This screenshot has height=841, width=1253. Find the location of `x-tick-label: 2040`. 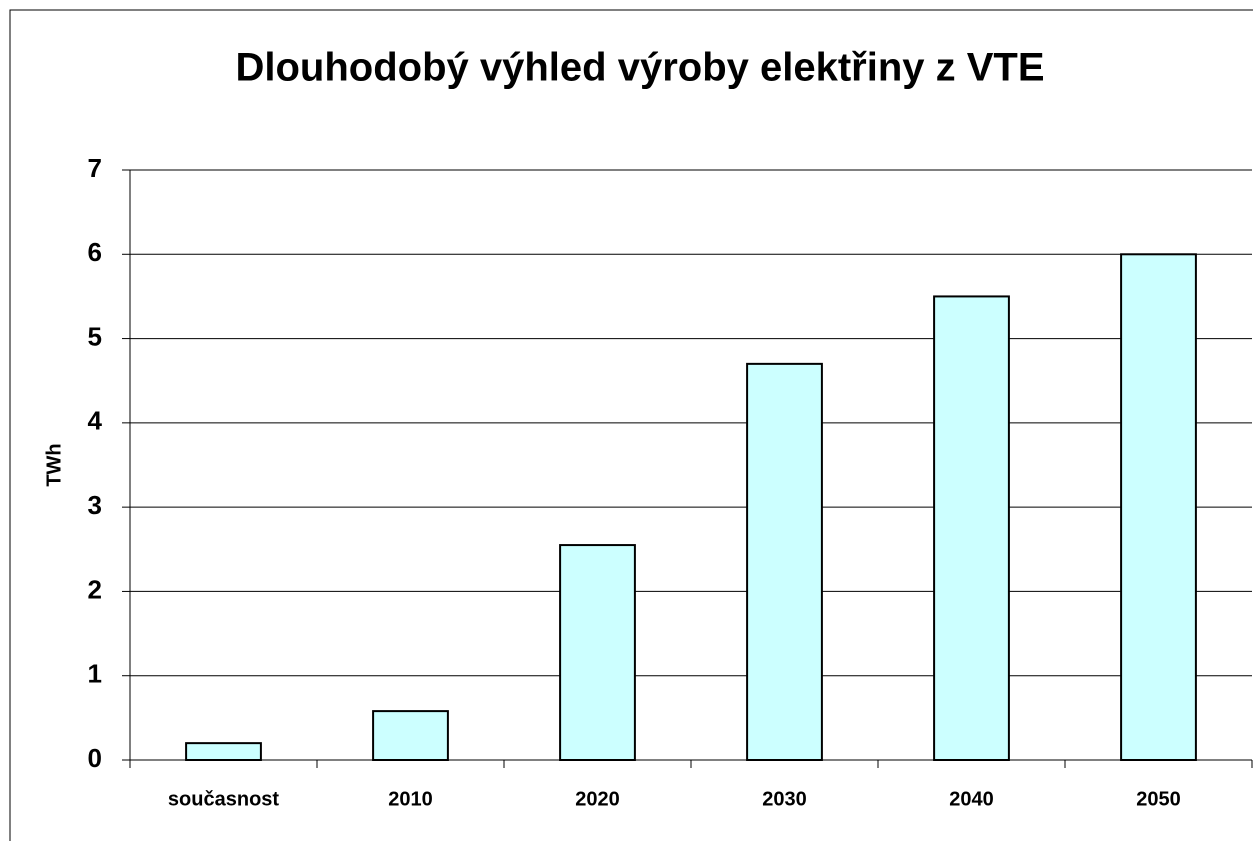

x-tick-label: 2040 is located at coordinates (971, 799).